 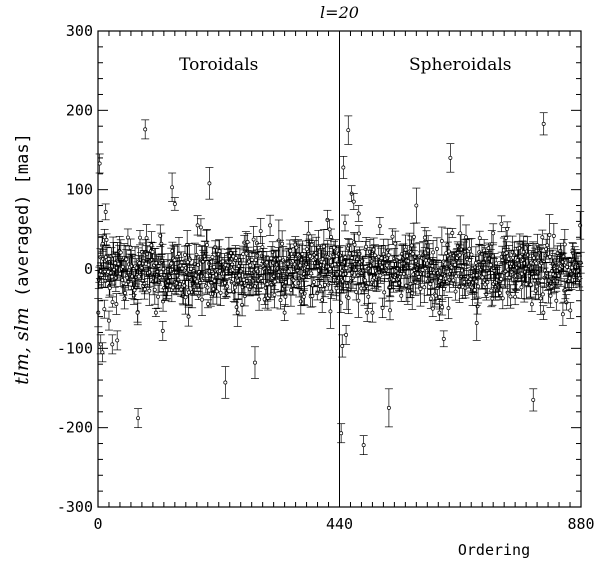 What do you see at coordinates (218, 65) in the screenshot?
I see `region-label: Toroidals` at bounding box center [218, 65].